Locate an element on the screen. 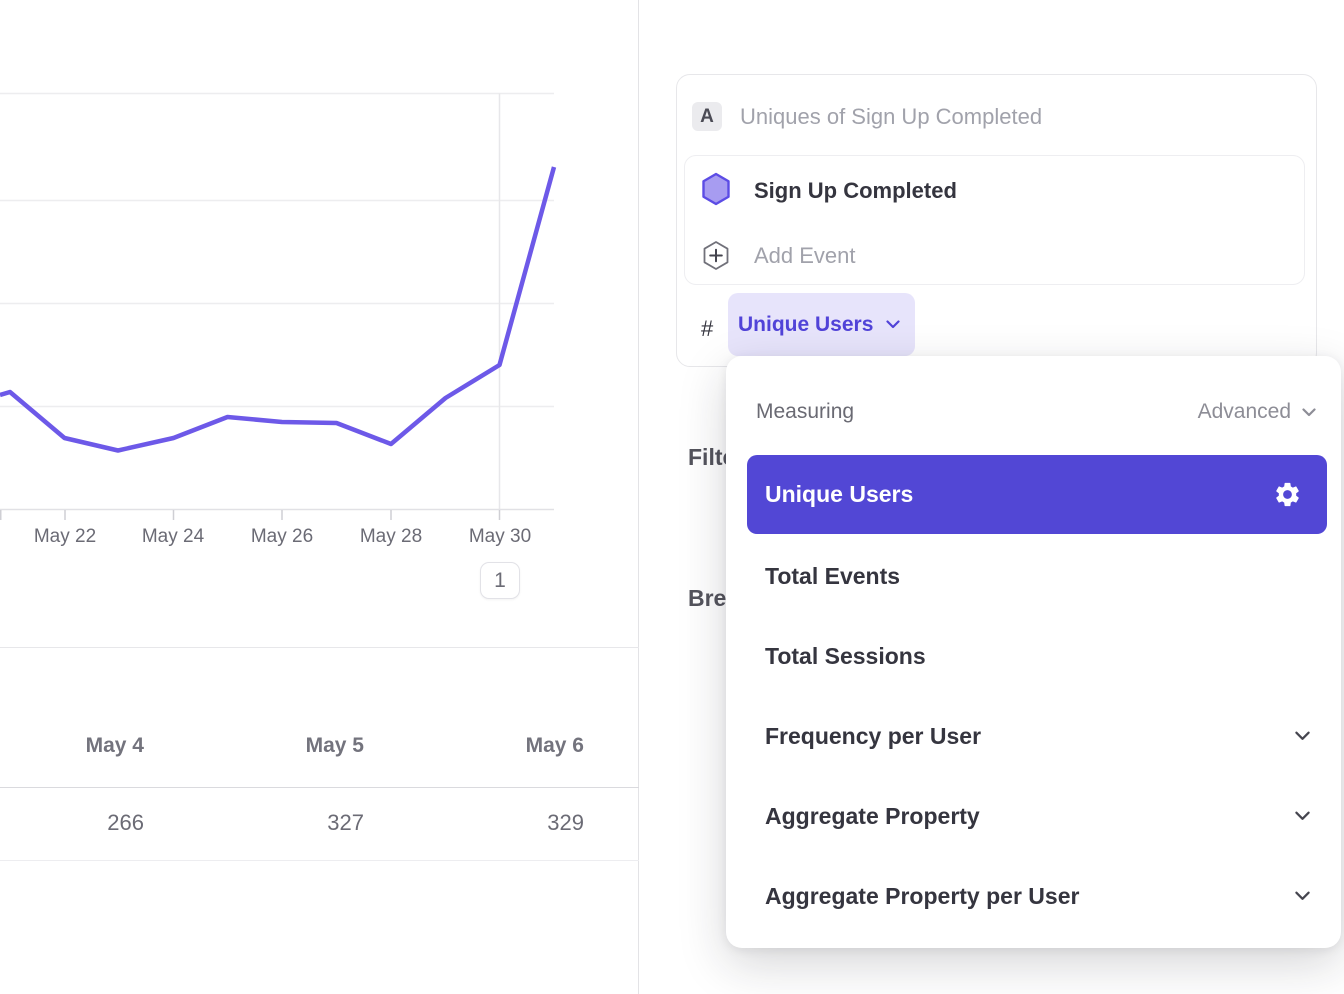 The width and height of the screenshot is (1344, 994). menu-item-label: Total Sessions is located at coordinates (845, 655).